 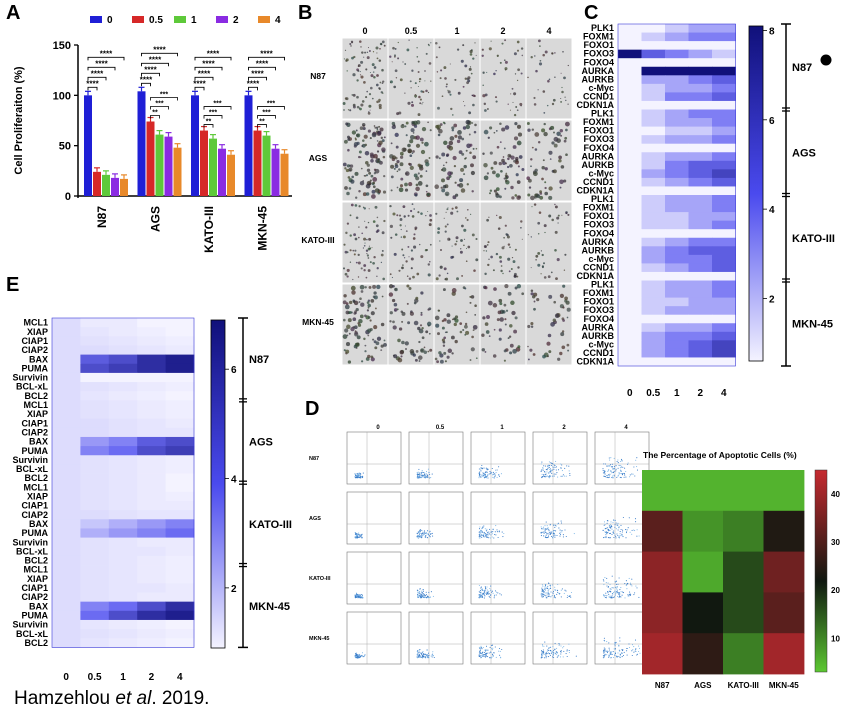 What do you see at coordinates (598, 182) in the screenshot?
I see `heatmap-row-label: CCND1` at bounding box center [598, 182].